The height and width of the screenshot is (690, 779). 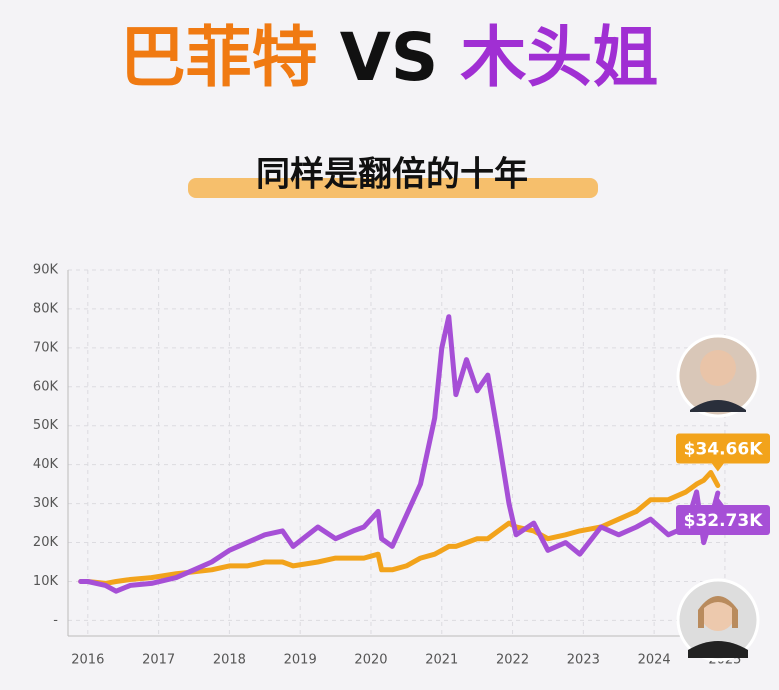 I want to click on x-tick-label: 2017, so click(x=158, y=660).